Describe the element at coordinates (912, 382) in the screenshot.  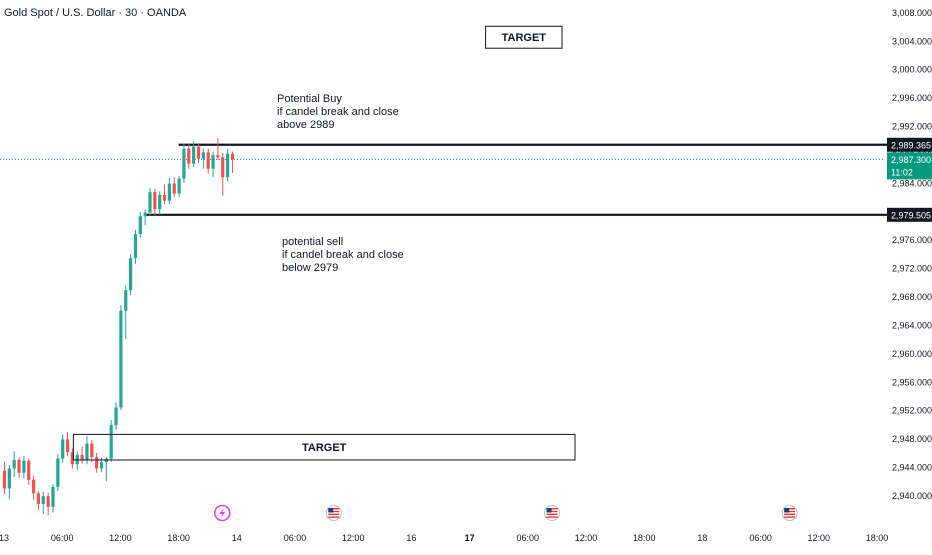
I see `y-tick-label: 2,956.000` at that location.